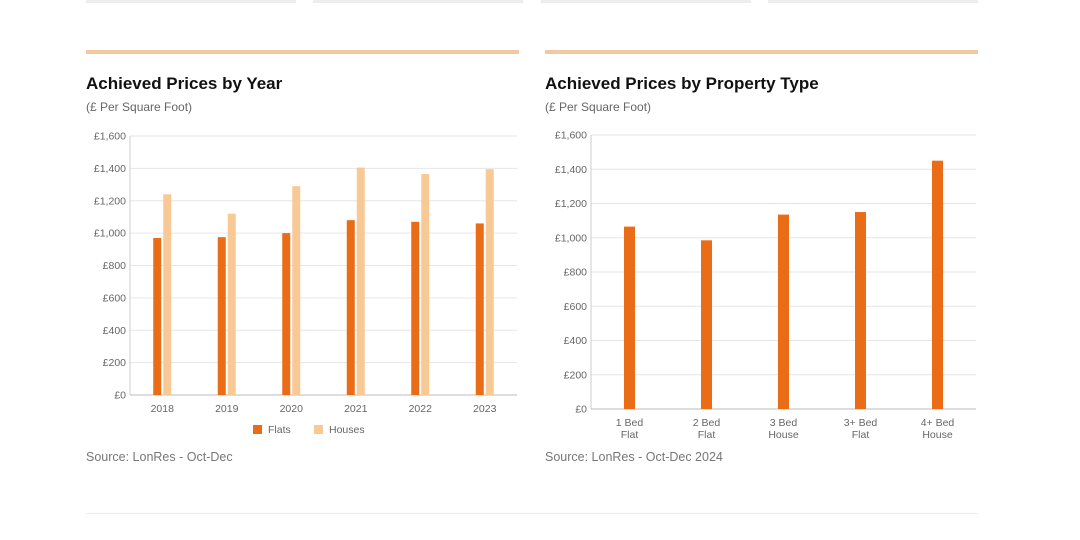  Describe the element at coordinates (489, 282) in the screenshot. I see `bar-houses-2023` at that location.